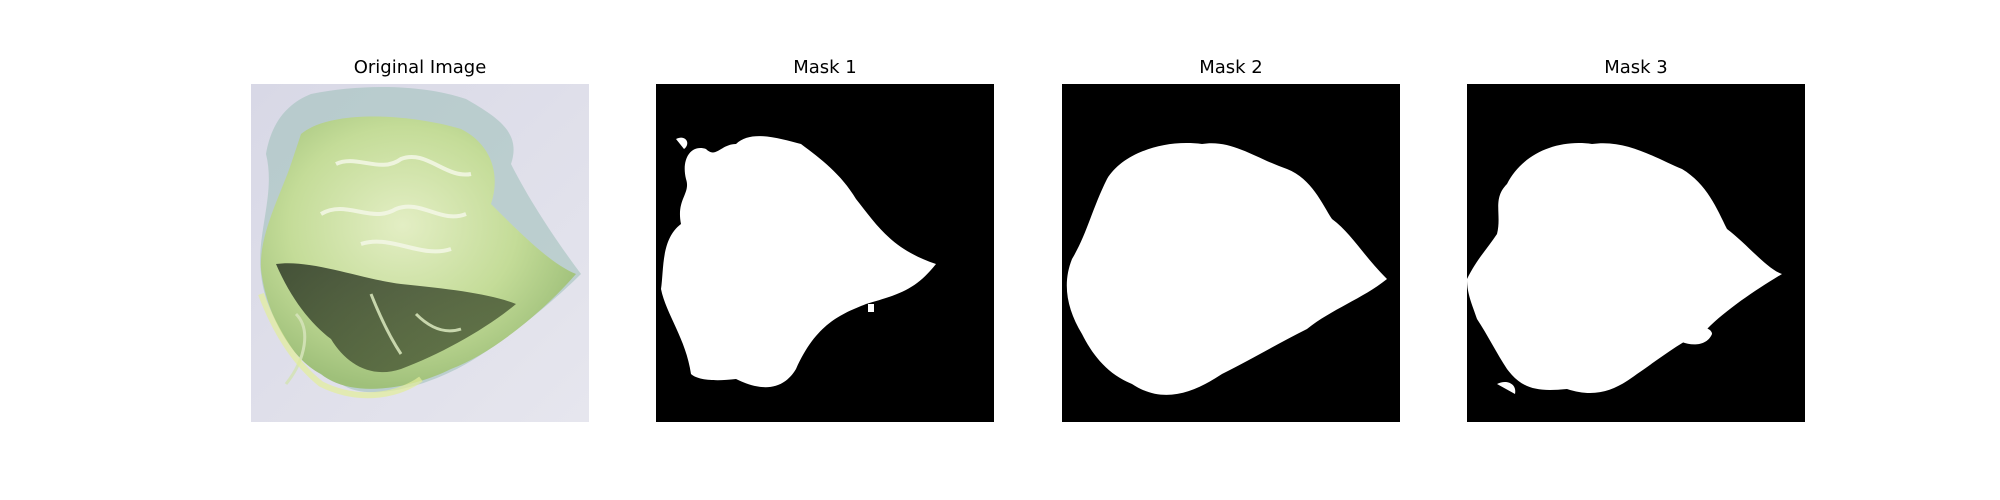  I want to click on panel-title: Mask 2, so click(1231, 67).